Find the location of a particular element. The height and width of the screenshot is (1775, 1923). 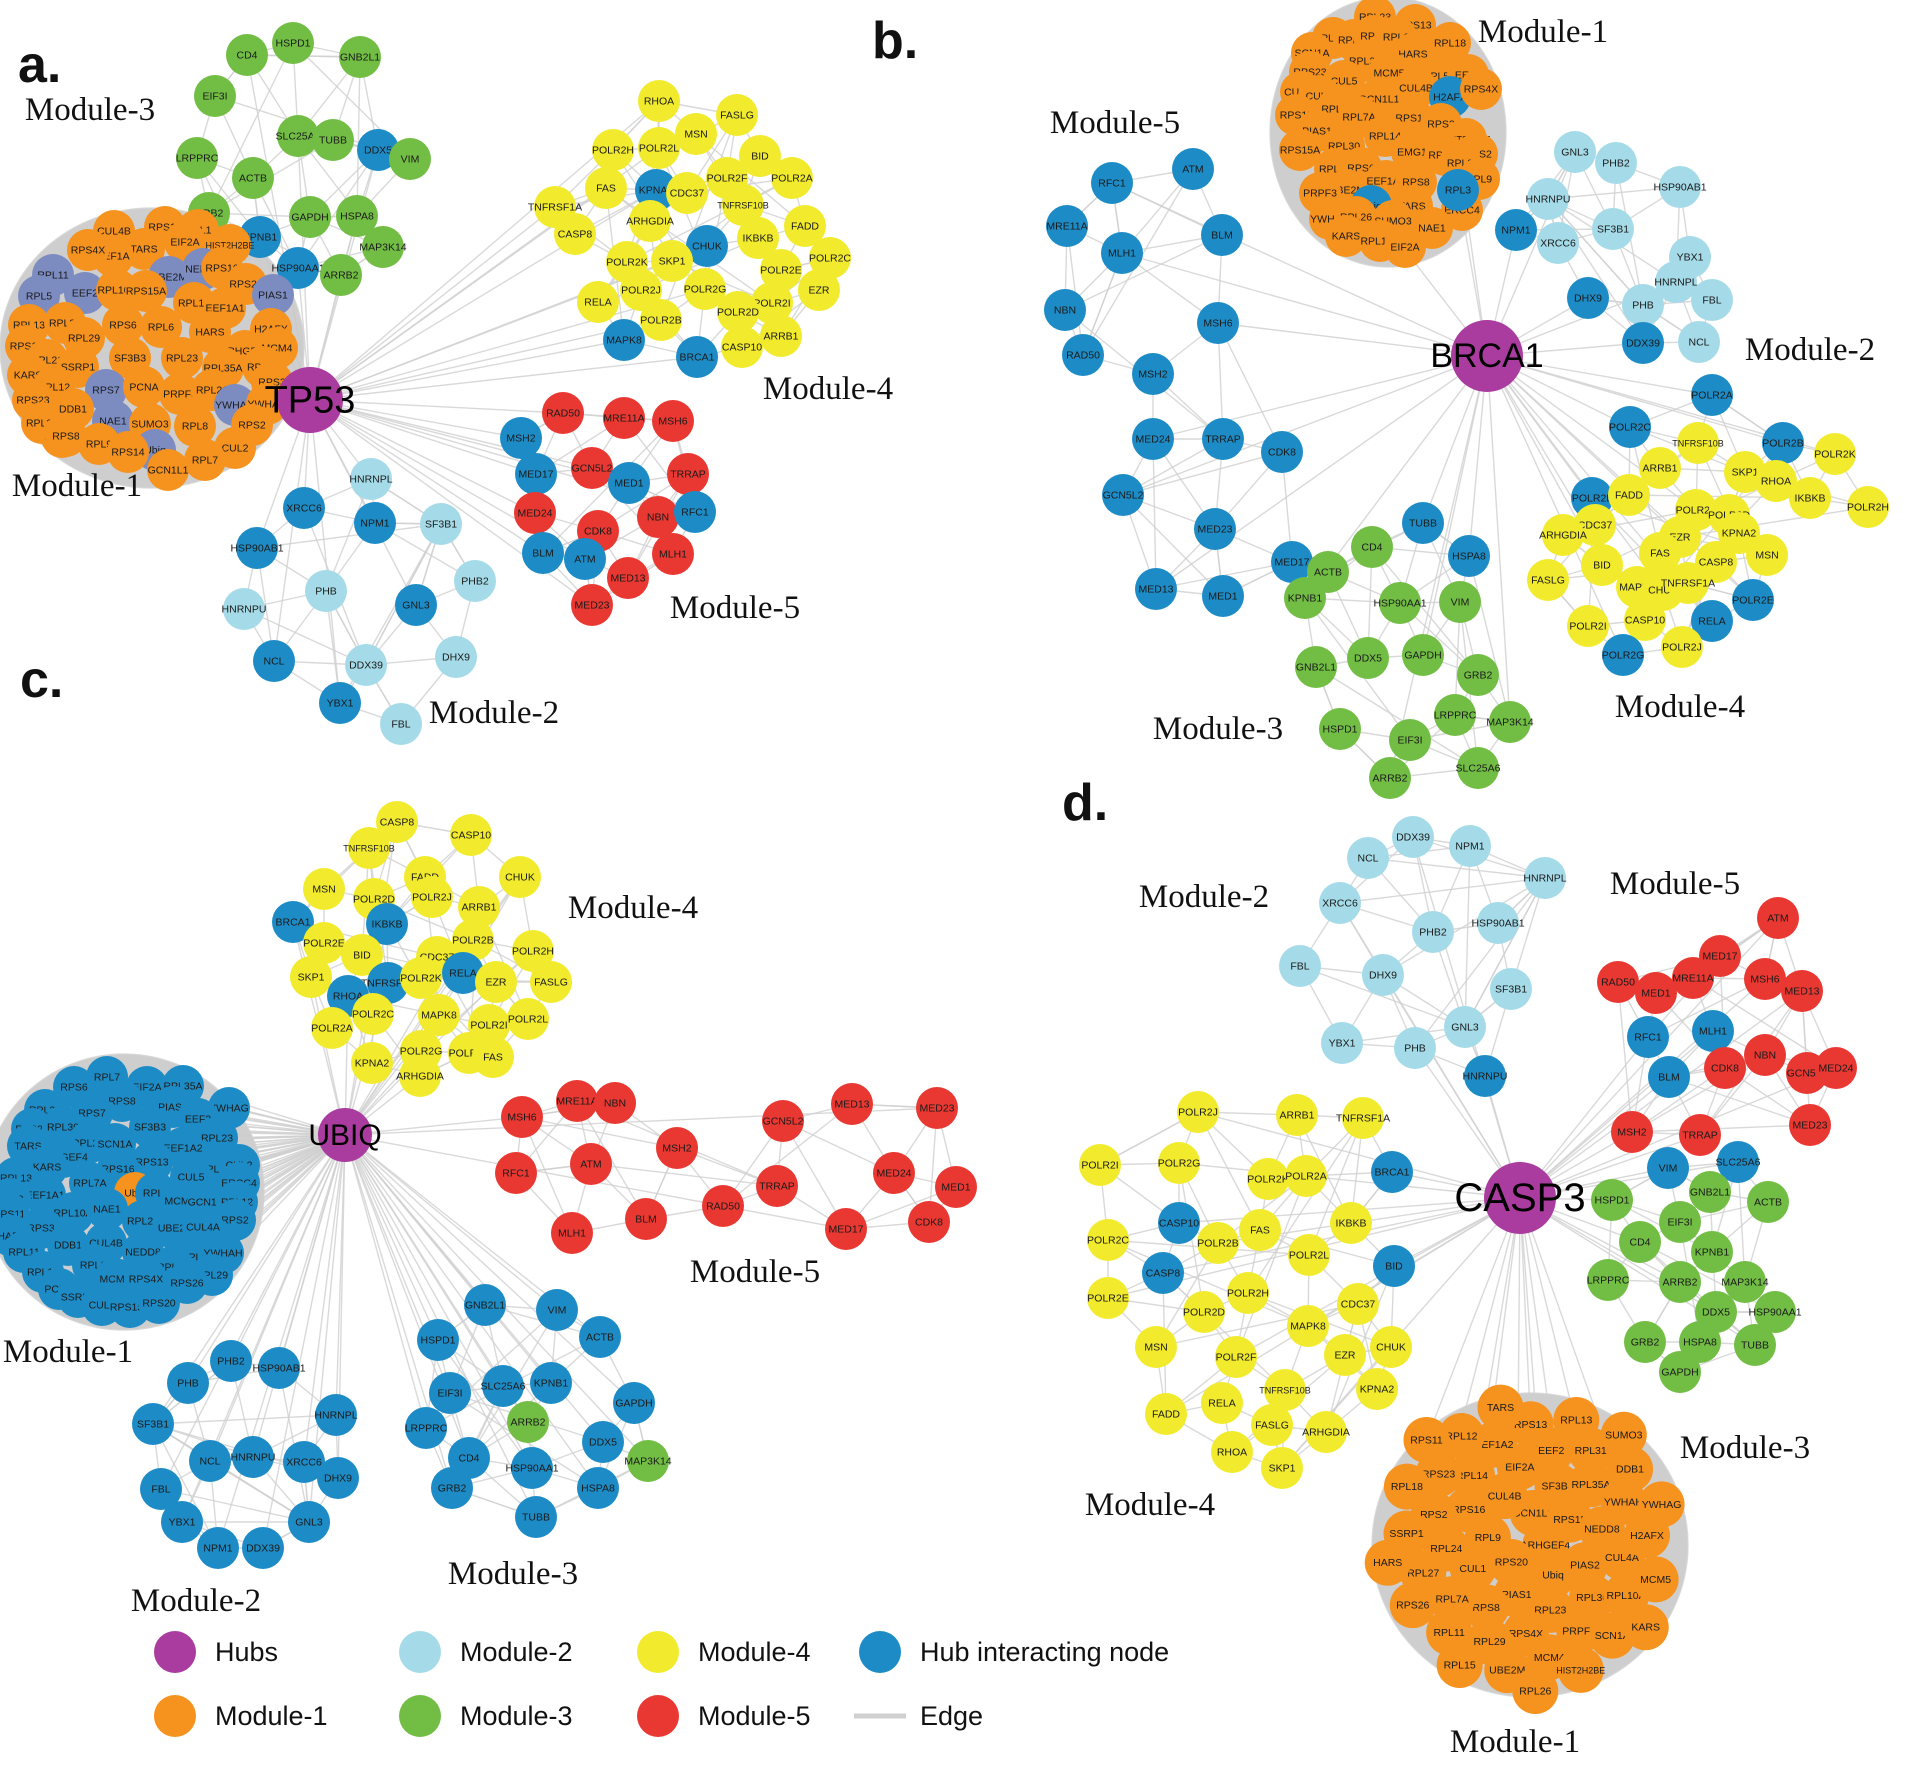

node-label-CDC37: CDC37 is located at coordinates (1595, 526).